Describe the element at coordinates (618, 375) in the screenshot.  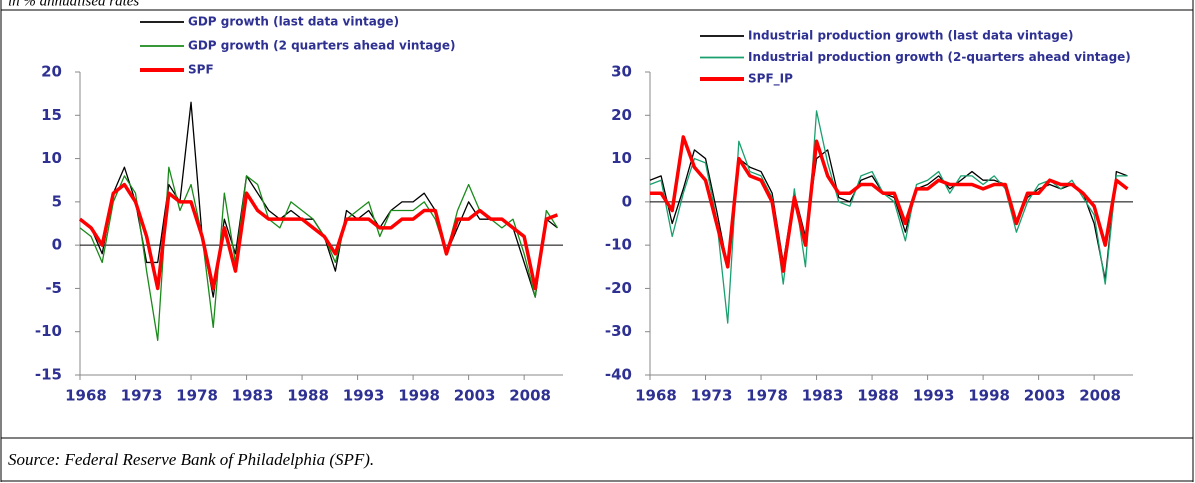
I see `y-tick-label: -40` at that location.